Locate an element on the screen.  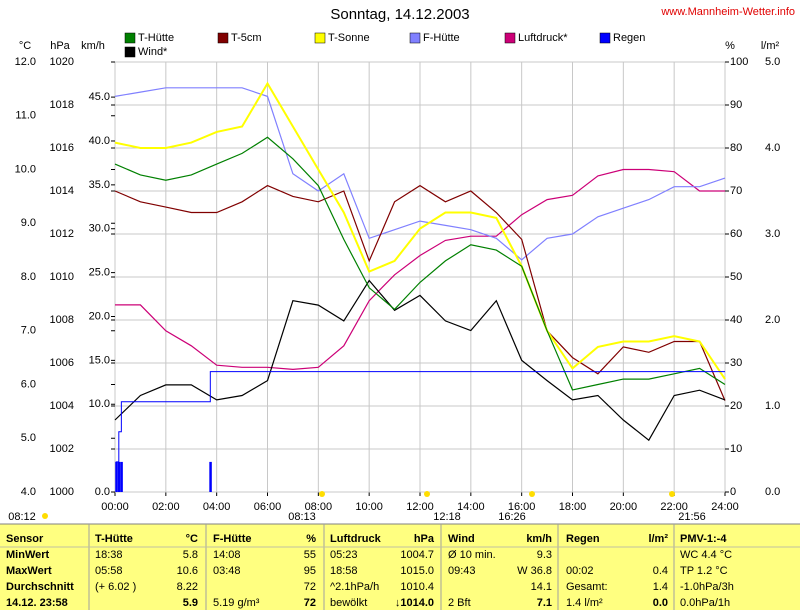
table-header-unit: hPa is located at coordinates (424, 539).